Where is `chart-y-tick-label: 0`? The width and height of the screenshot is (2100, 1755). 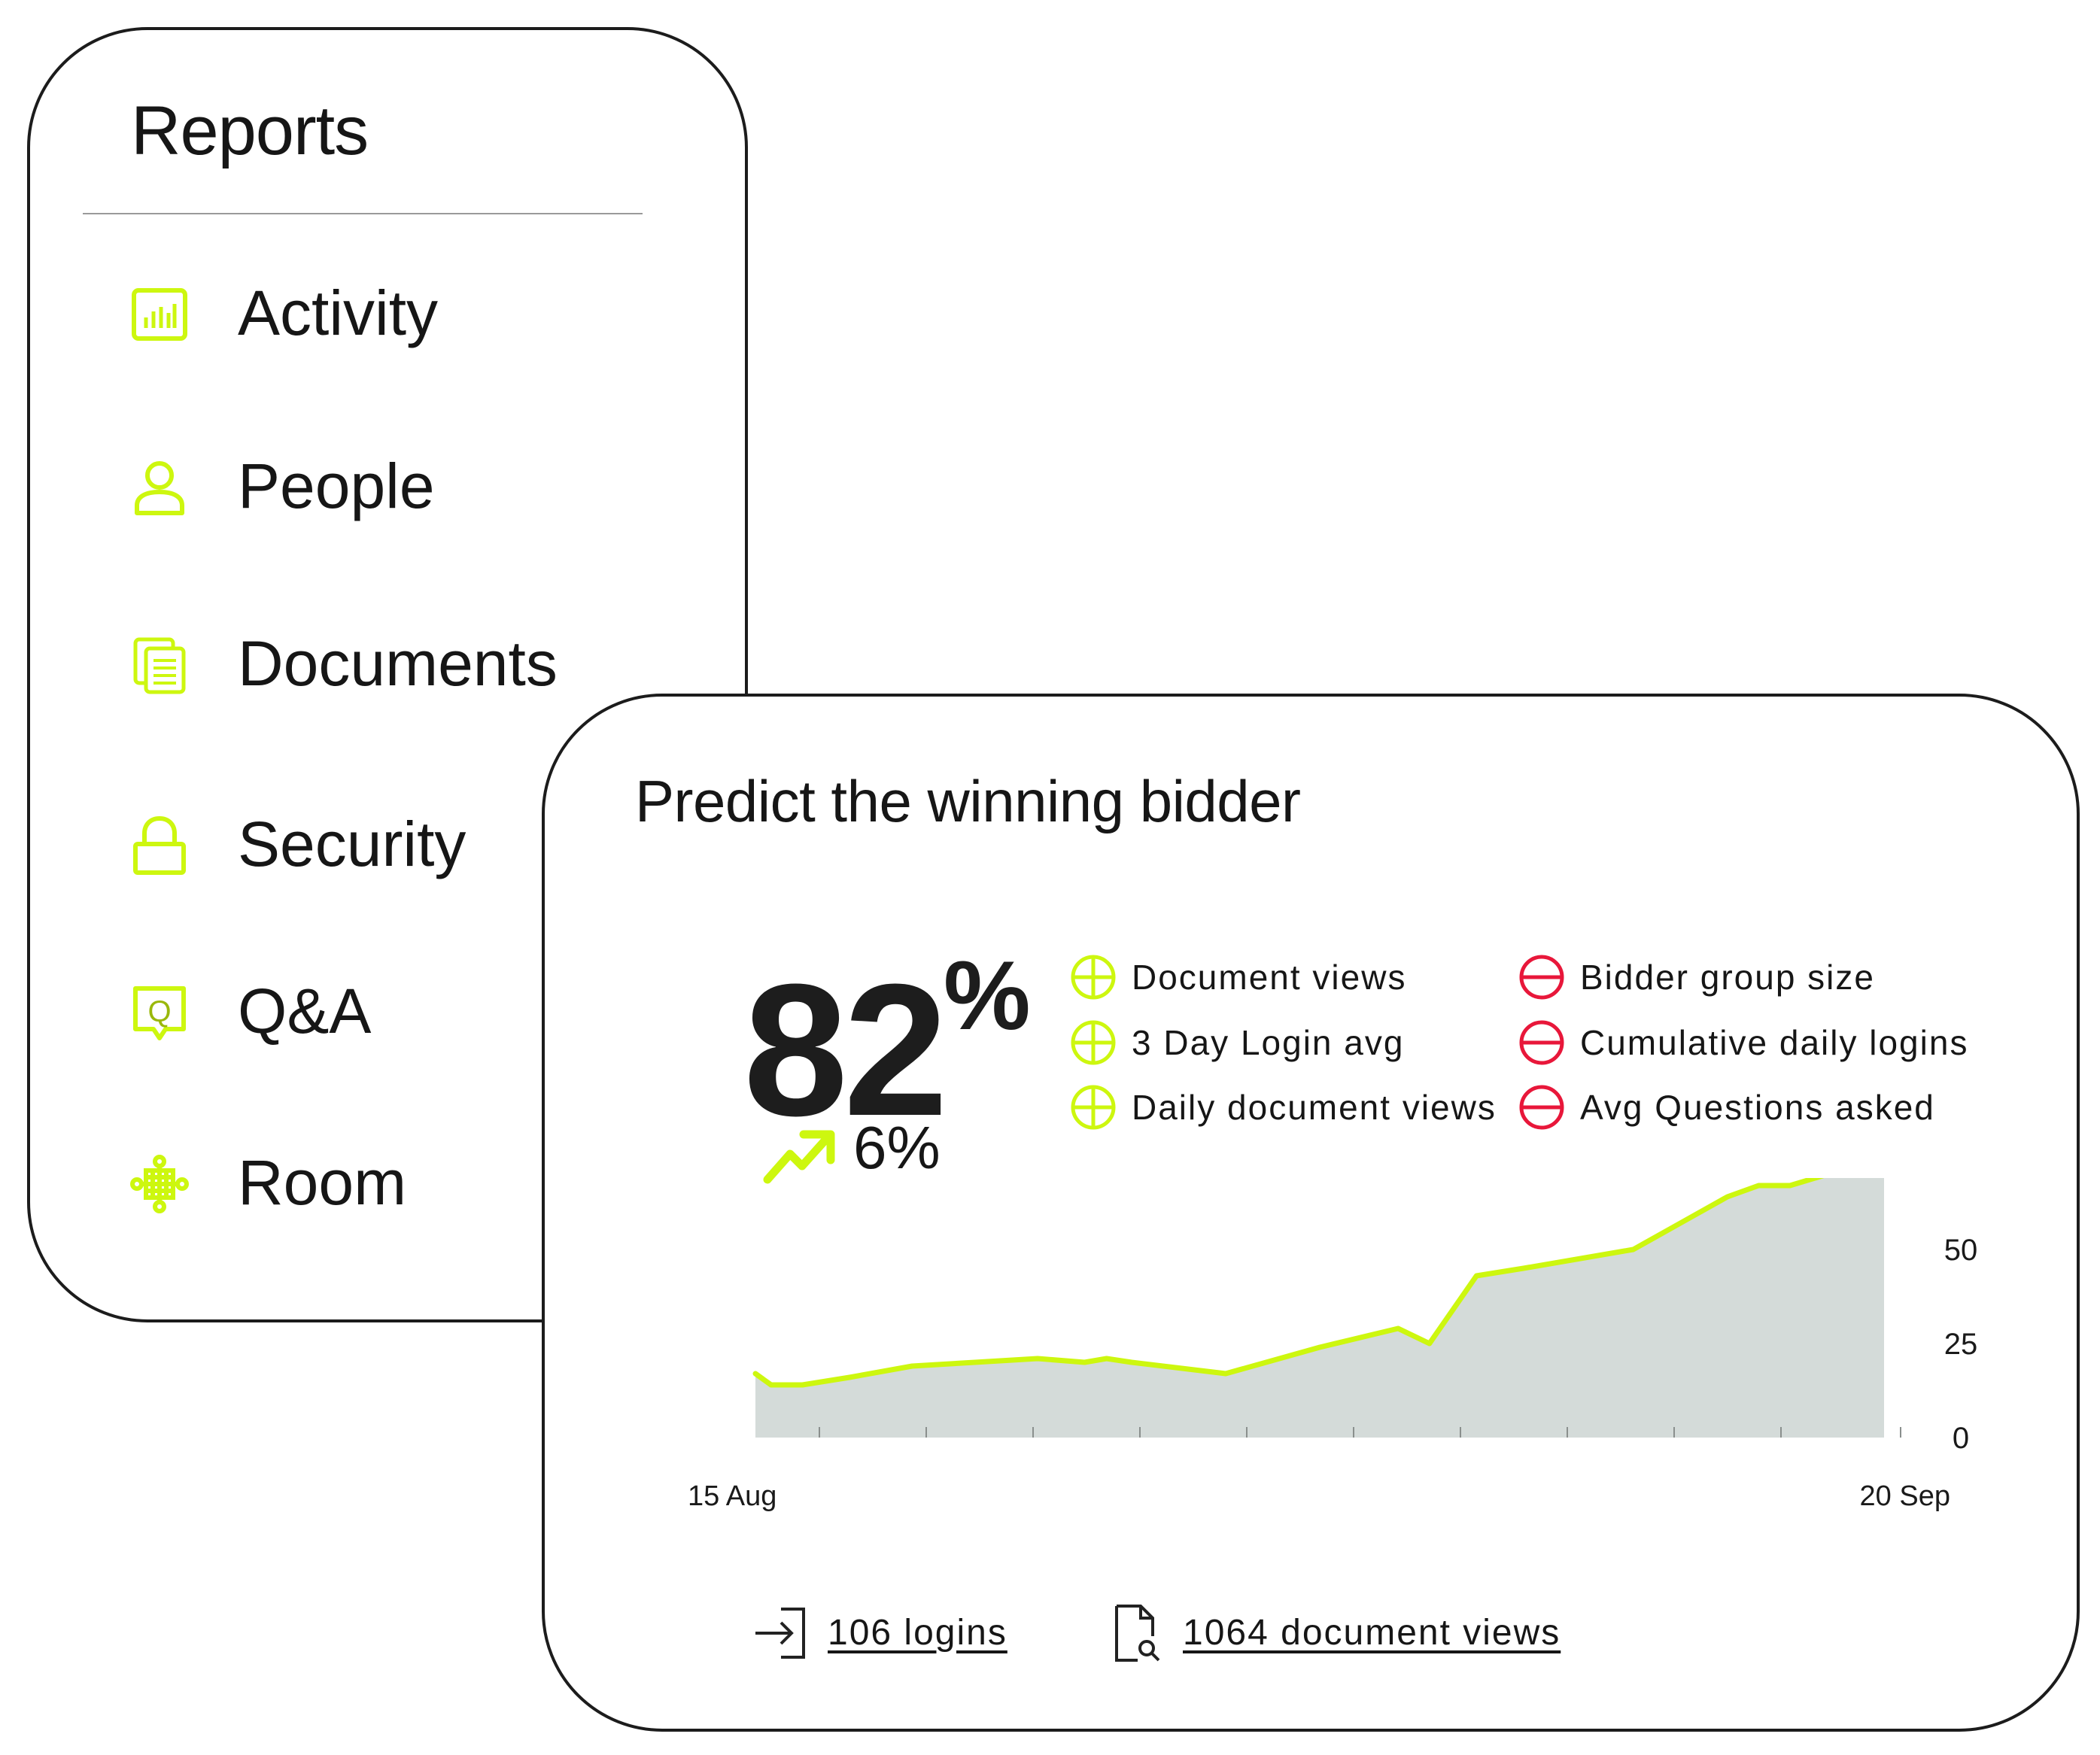
chart-y-tick-label: 0 is located at coordinates (1961, 1438).